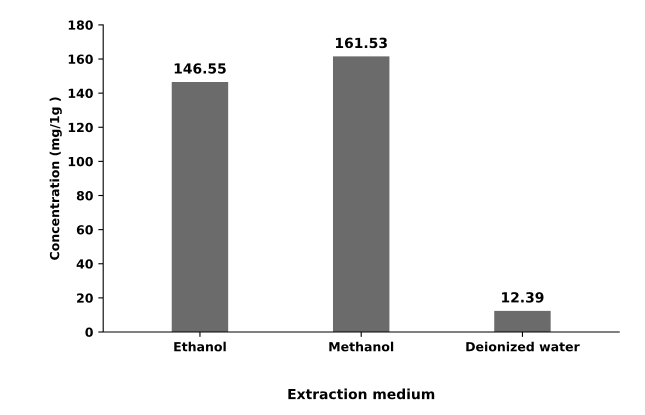 The height and width of the screenshot is (415, 645). Describe the element at coordinates (361, 347) in the screenshot. I see `x-tick-label: Methanol` at that location.